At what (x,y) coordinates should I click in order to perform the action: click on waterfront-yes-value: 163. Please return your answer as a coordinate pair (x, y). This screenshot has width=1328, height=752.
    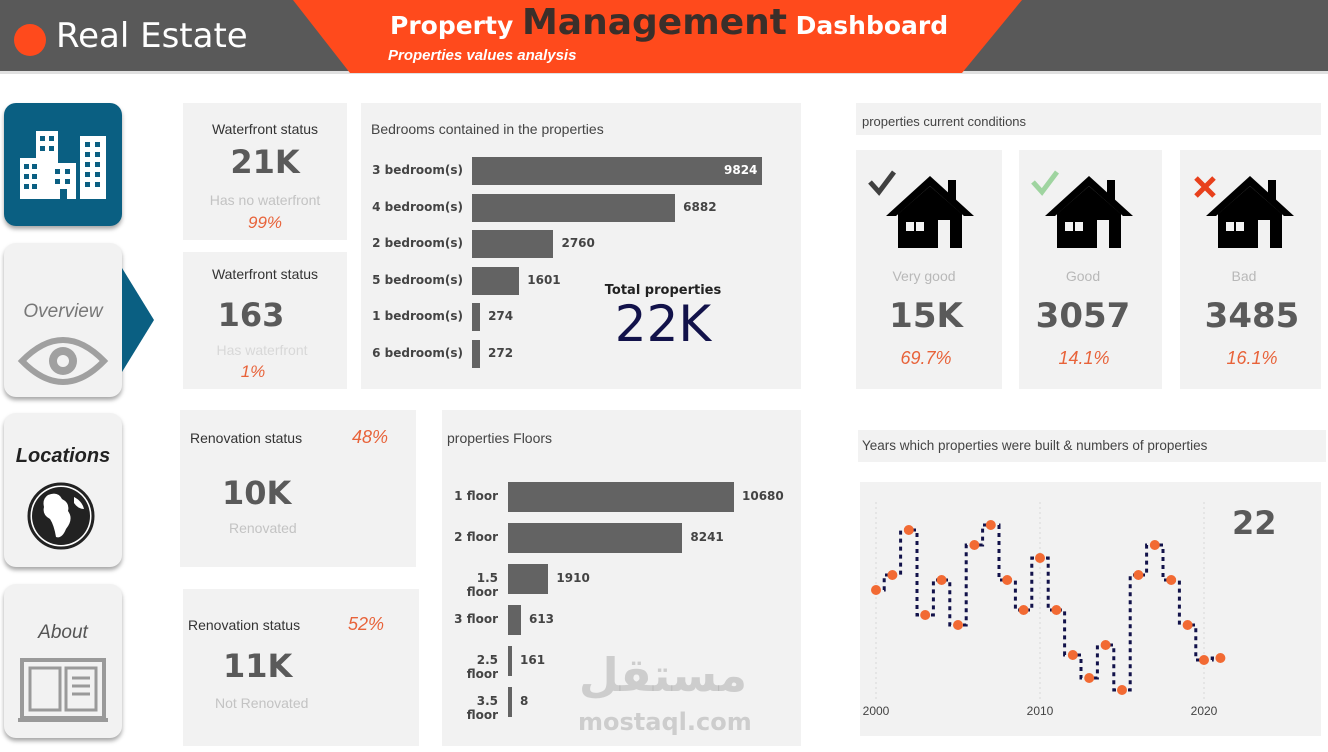
    Looking at the image, I should click on (251, 315).